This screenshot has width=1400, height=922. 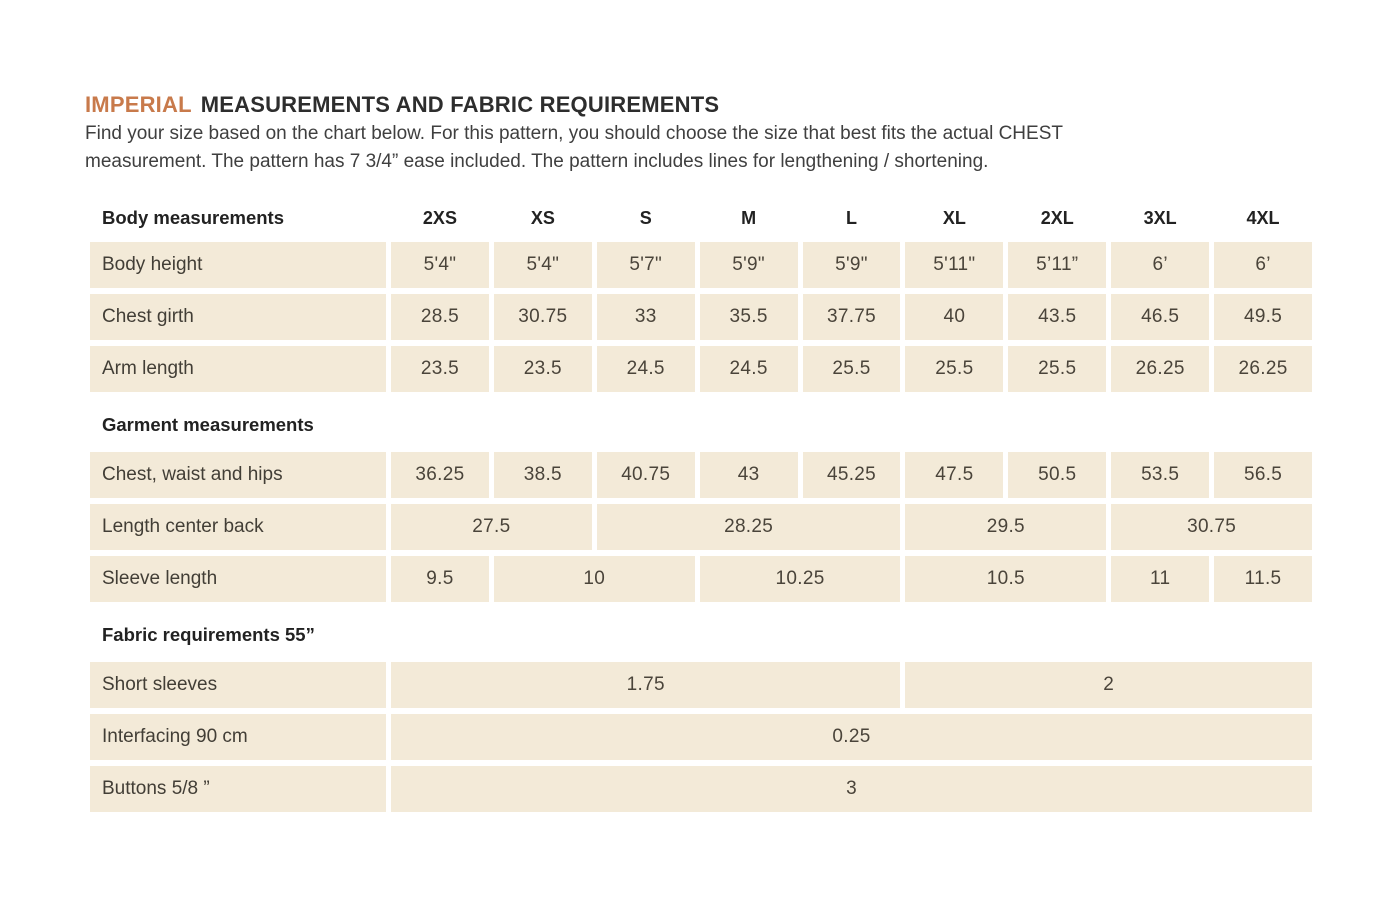 What do you see at coordinates (748, 475) in the screenshot?
I see `value-cell: 43` at bounding box center [748, 475].